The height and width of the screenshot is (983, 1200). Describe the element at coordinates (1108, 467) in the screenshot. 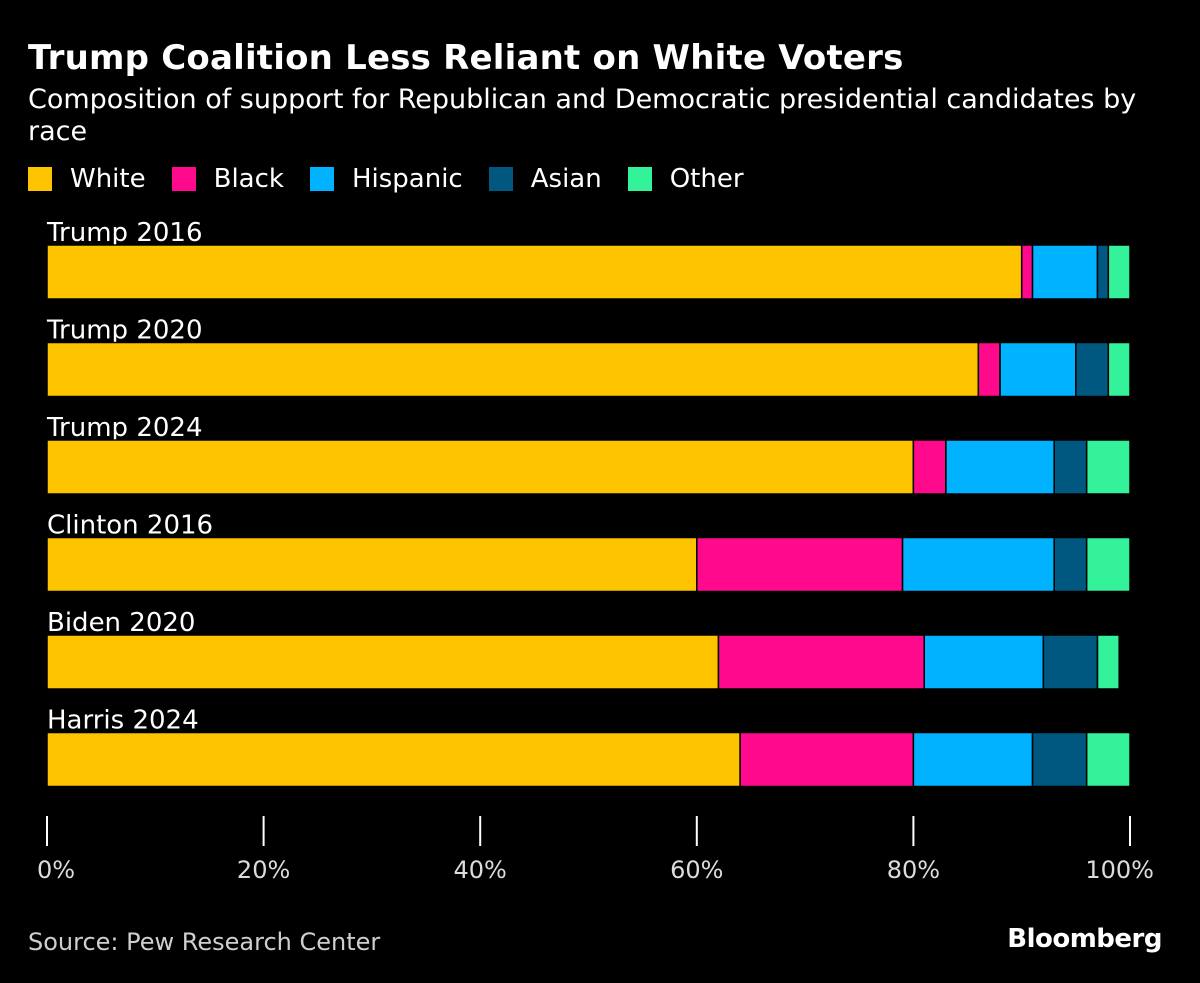

I see `bar-segment-trump-2024-other` at that location.